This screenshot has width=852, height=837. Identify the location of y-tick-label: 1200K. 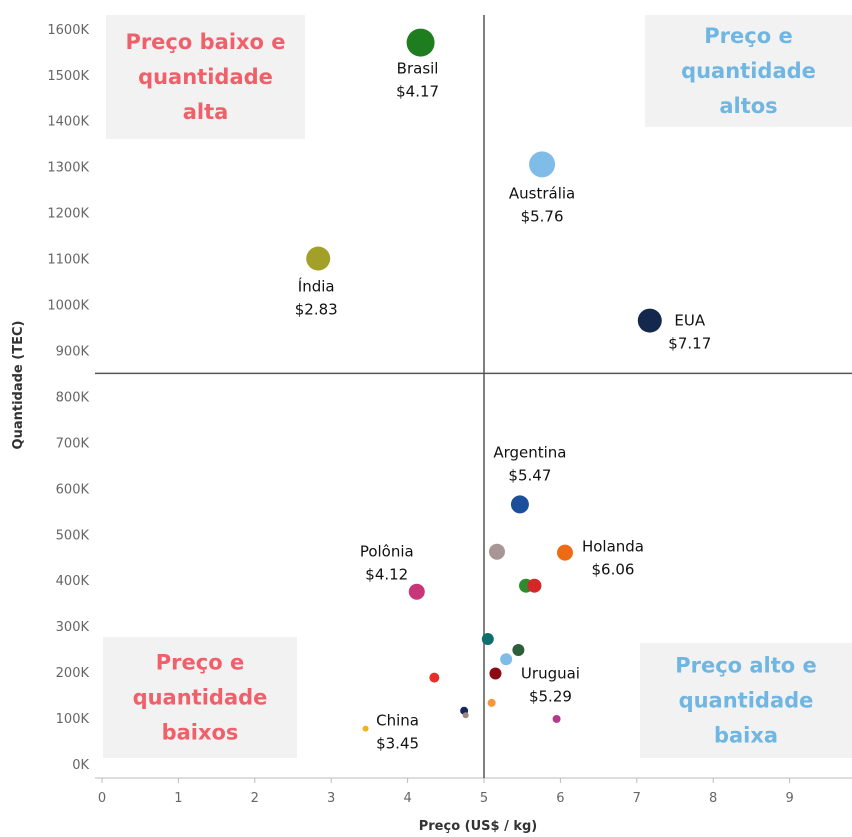
(68, 214).